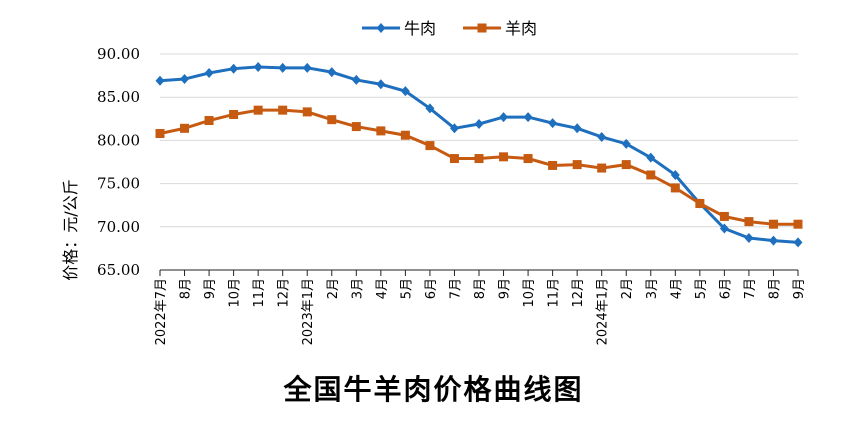 The image size is (867, 435). Describe the element at coordinates (433, 389) in the screenshot. I see `chart-title: 全国牛羊肉价格曲线图` at that location.